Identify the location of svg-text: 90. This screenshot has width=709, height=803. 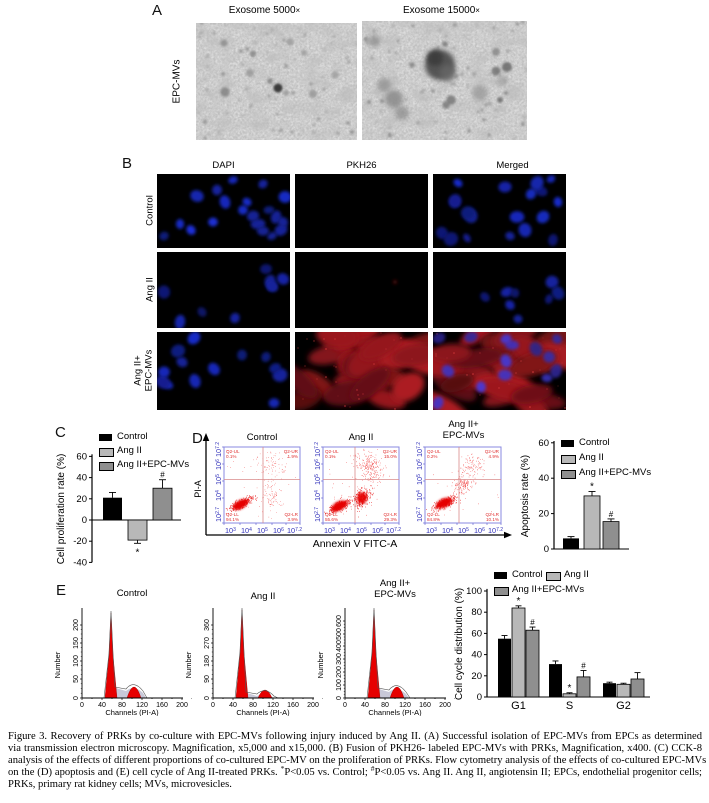
(207, 679).